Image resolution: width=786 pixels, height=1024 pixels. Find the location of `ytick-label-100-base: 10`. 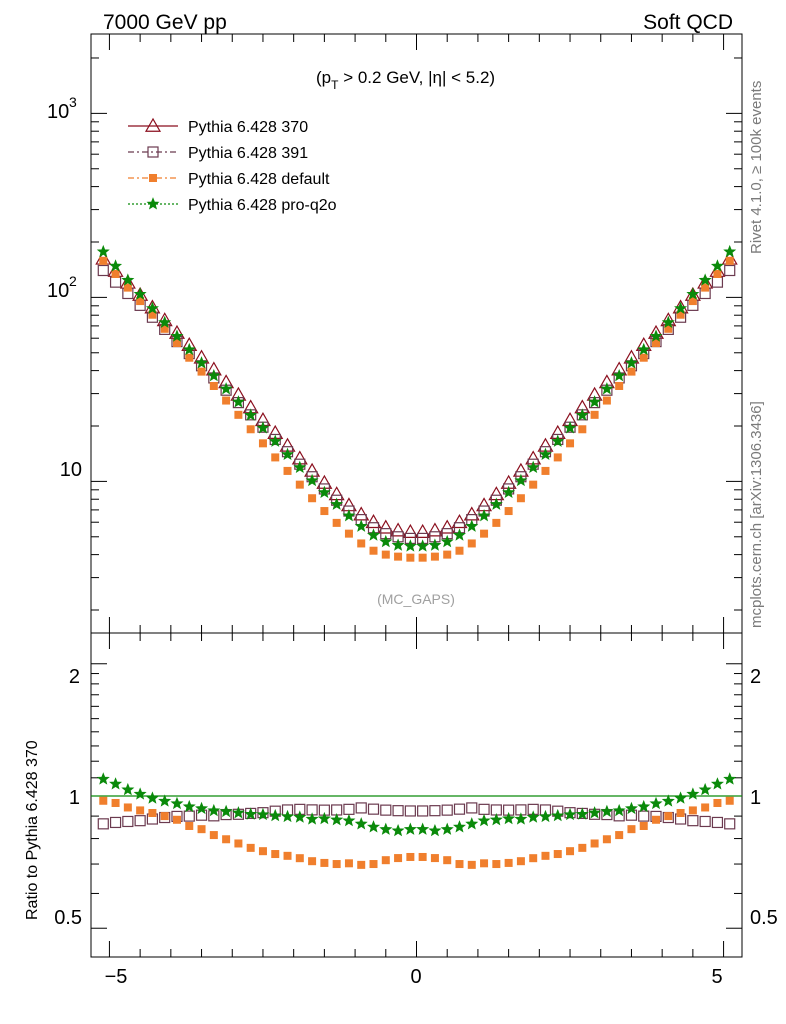

ytick-label-100-base: 10 is located at coordinates (58, 291).